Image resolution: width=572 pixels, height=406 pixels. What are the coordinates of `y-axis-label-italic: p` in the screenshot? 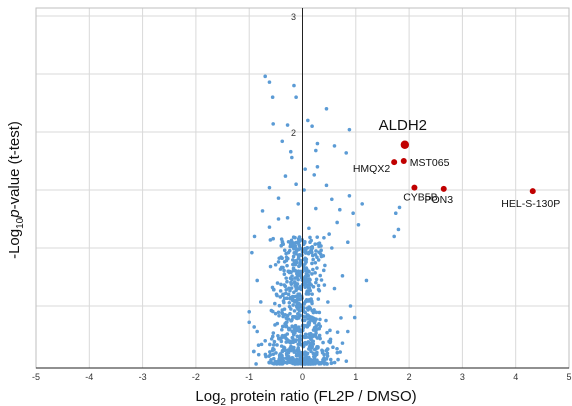 It's located at (14, 213).